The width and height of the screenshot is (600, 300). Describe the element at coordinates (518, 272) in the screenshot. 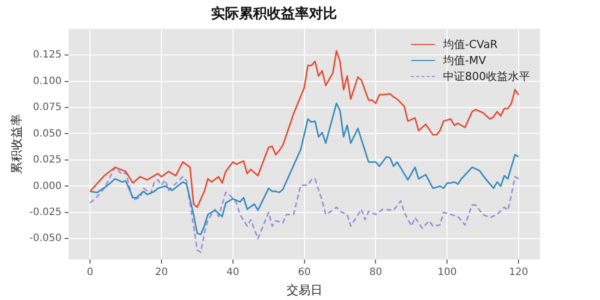

I see `x-tick-label: 120` at that location.